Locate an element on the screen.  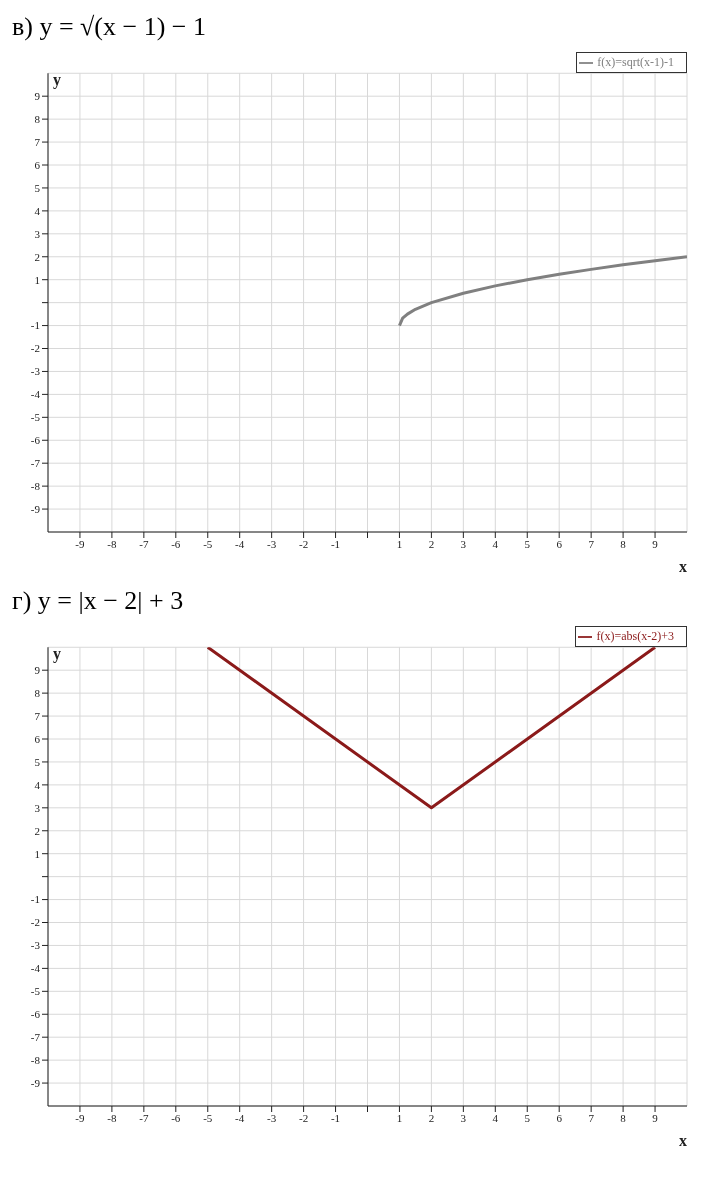
chart-title: в) y = √(x − 1) − 1 is located at coordinates (109, 26).